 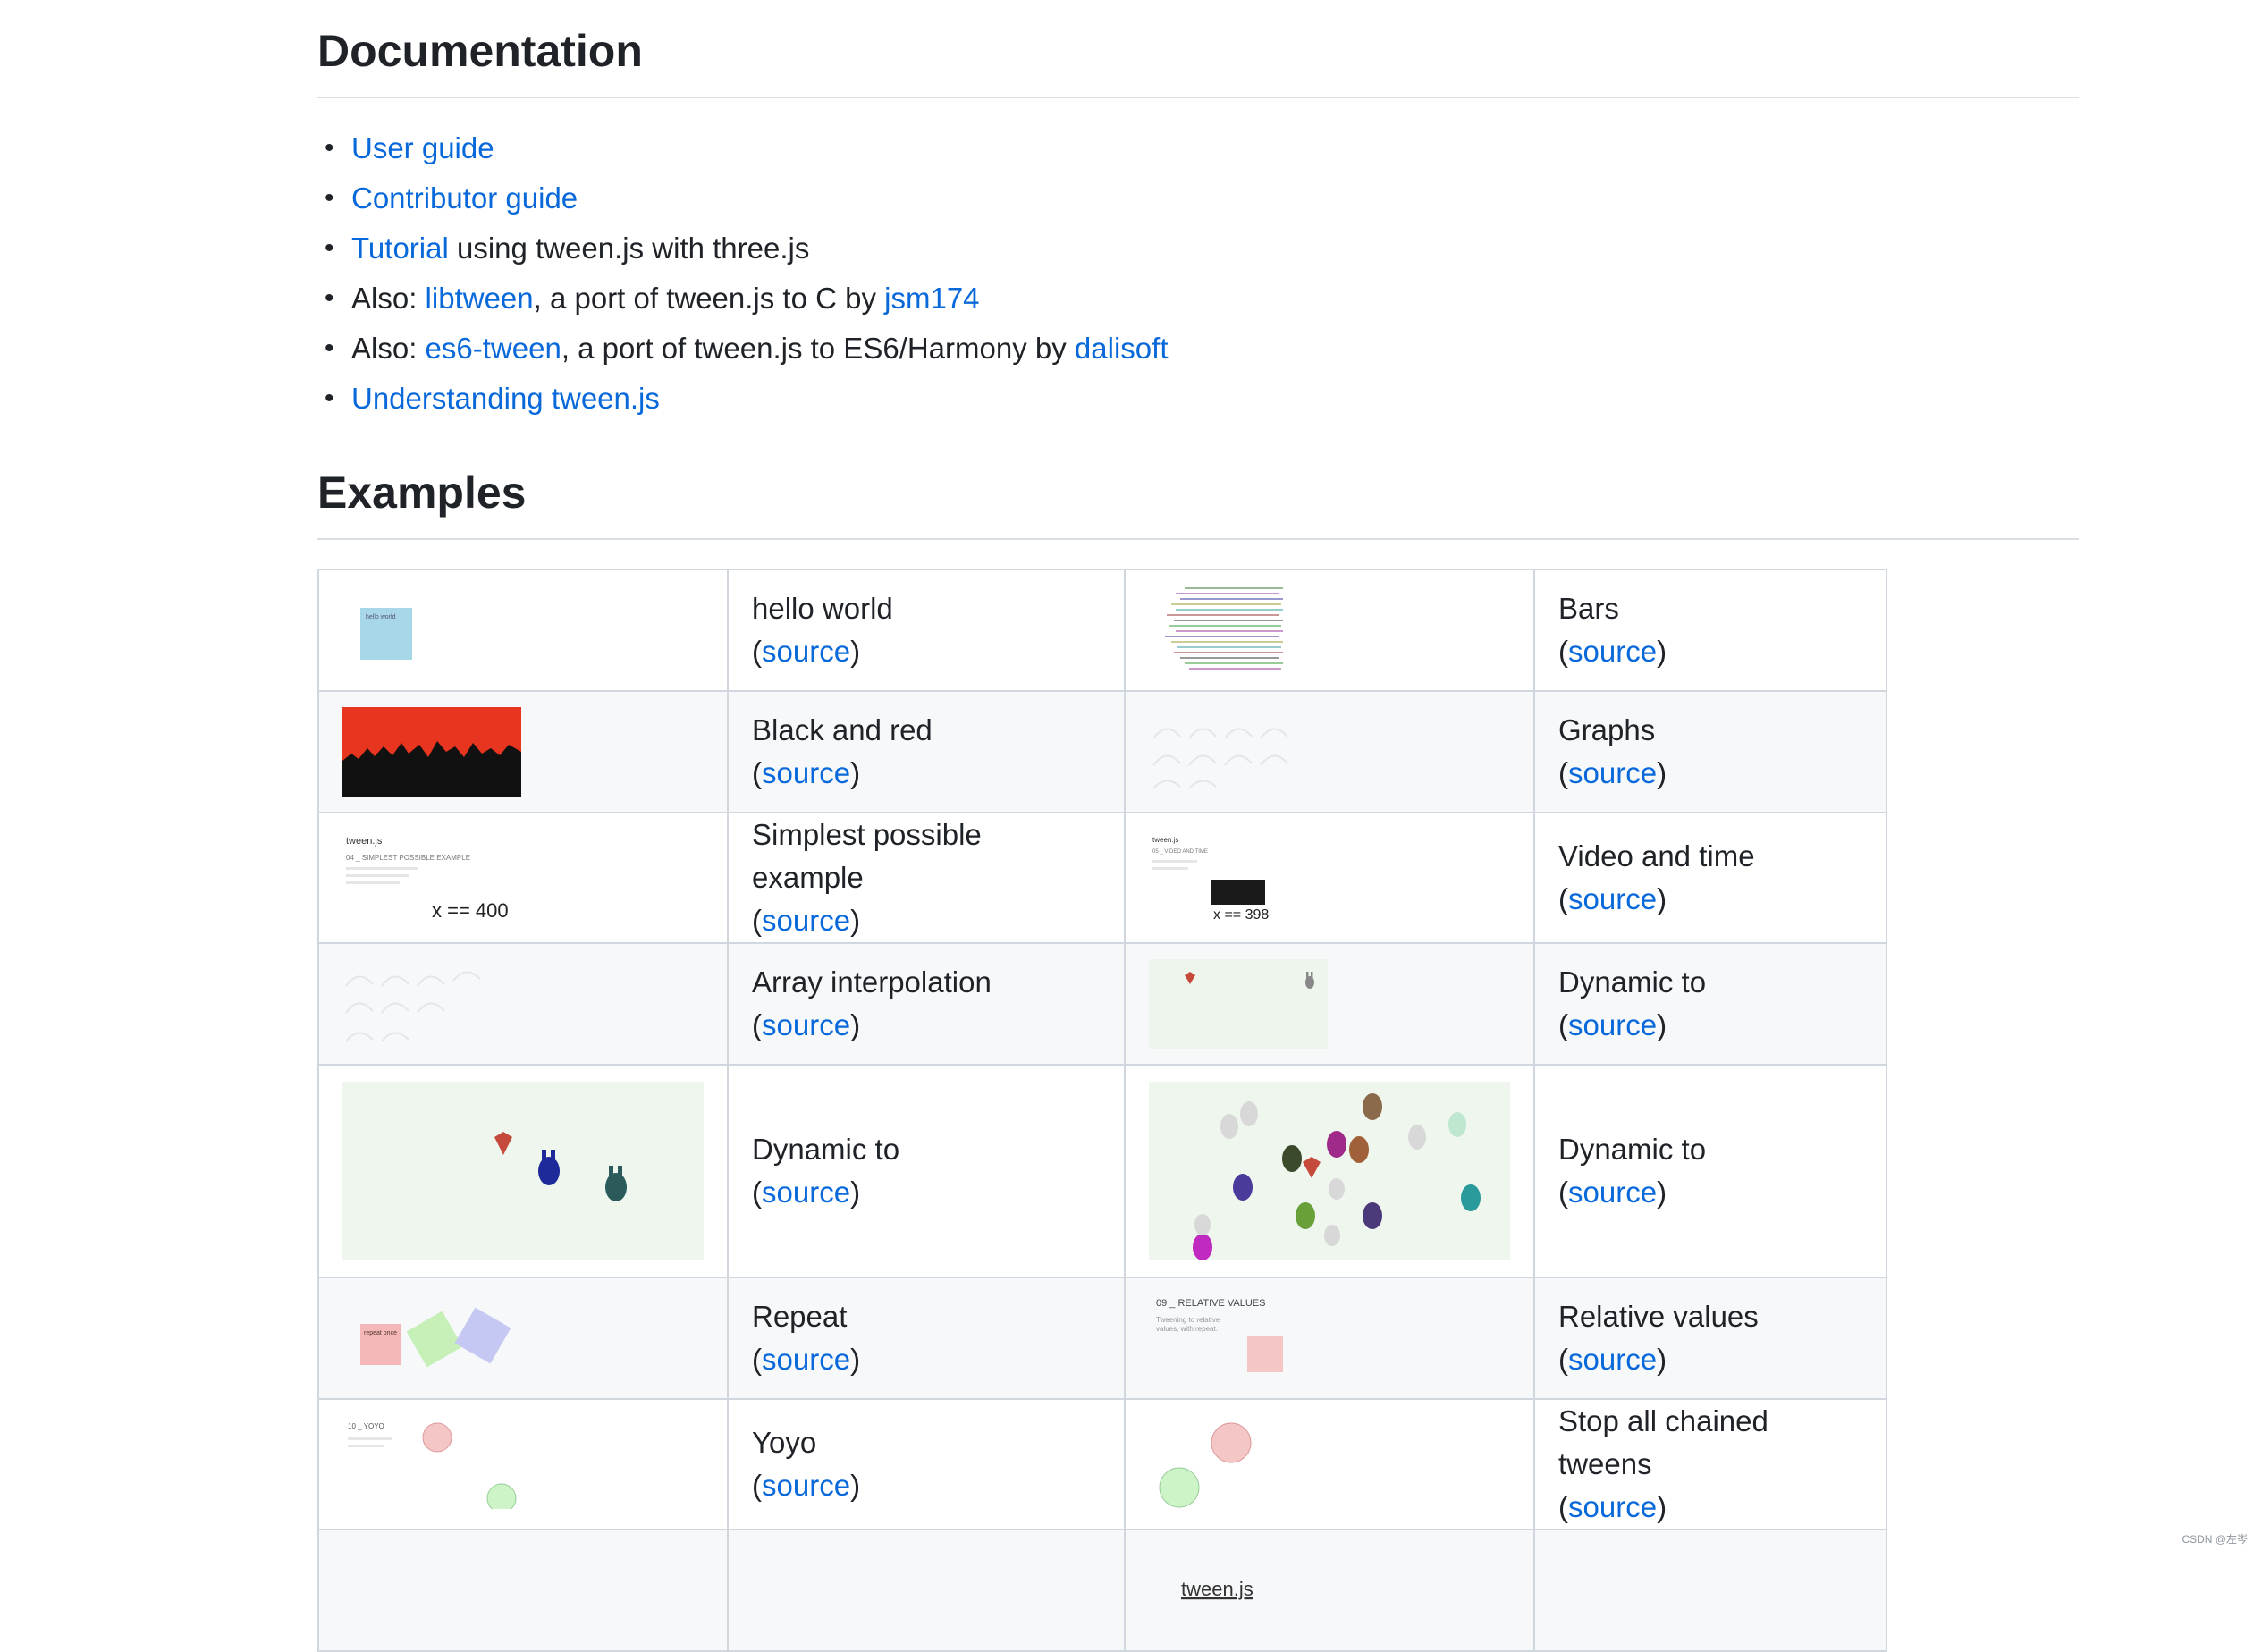 I want to click on tutorial-text: using tween.js with three.js, so click(x=629, y=248).